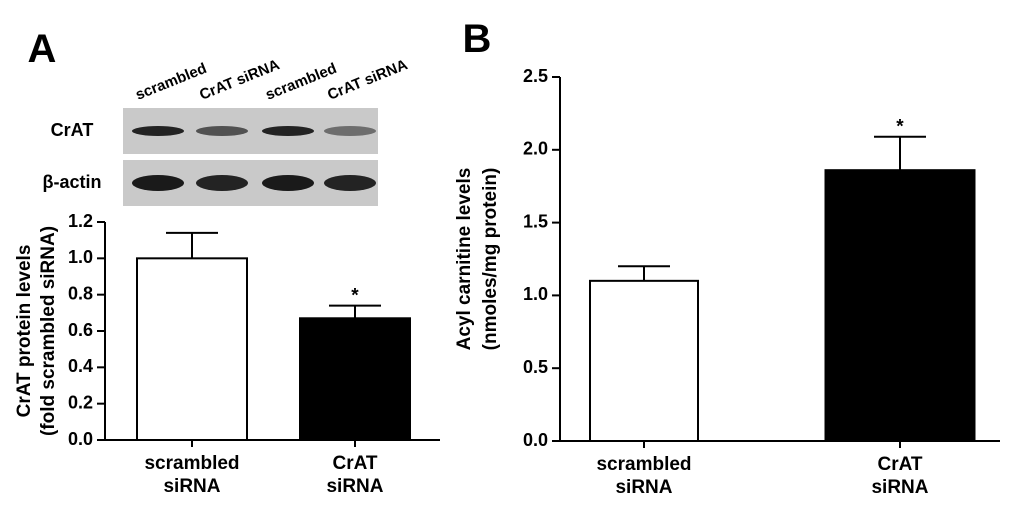 The height and width of the screenshot is (512, 1024). Describe the element at coordinates (535, 221) in the screenshot. I see `y-tick-label: 1.5` at that location.